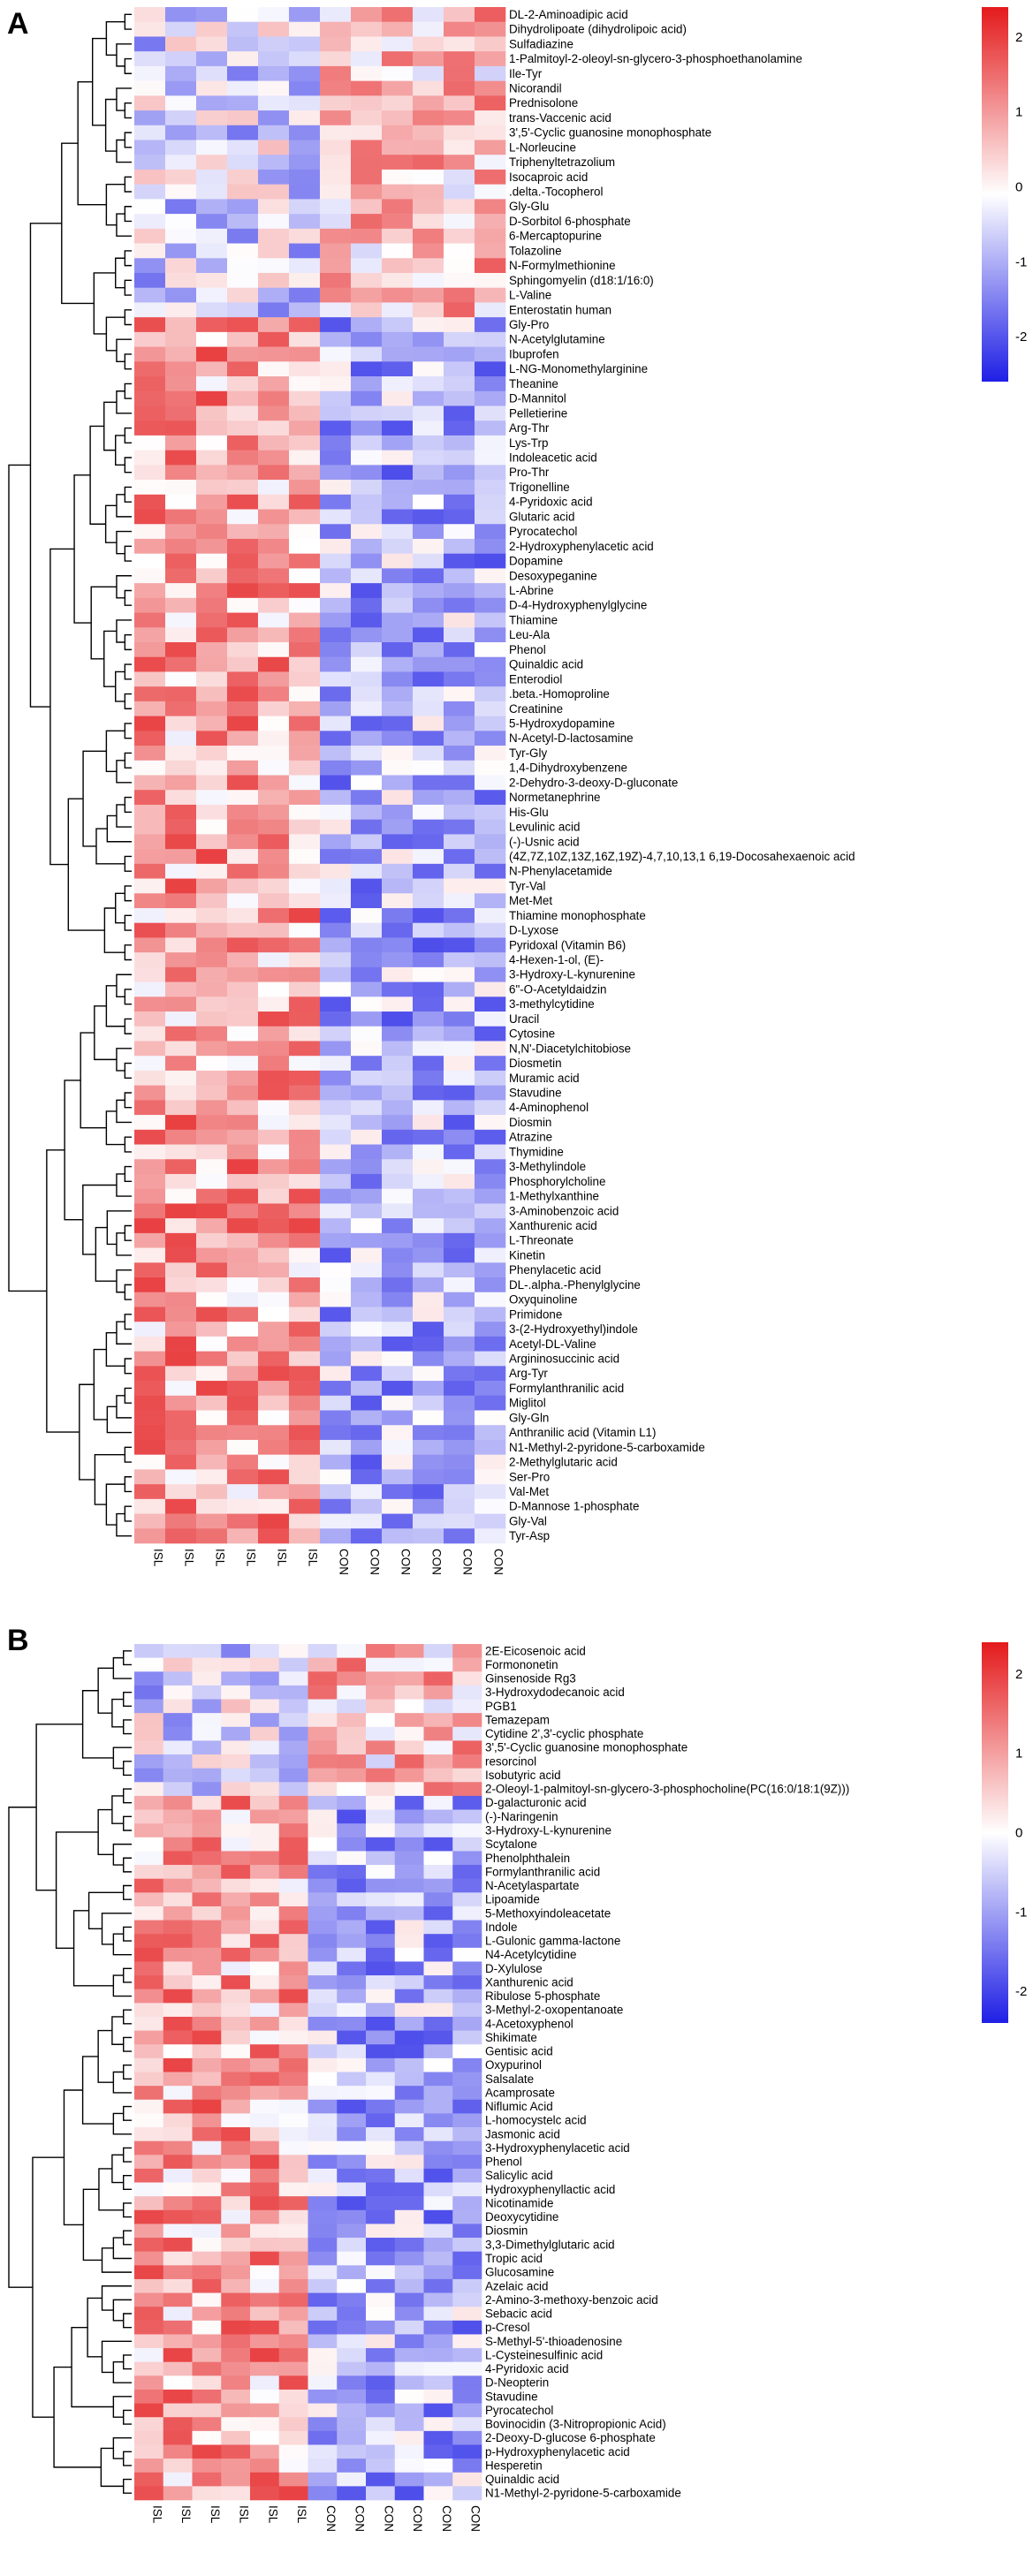 This screenshot has height=2576, width=1033. I want to click on row-label: N1-Methyl-2-pyridone-5-carboxamide, so click(607, 1447).